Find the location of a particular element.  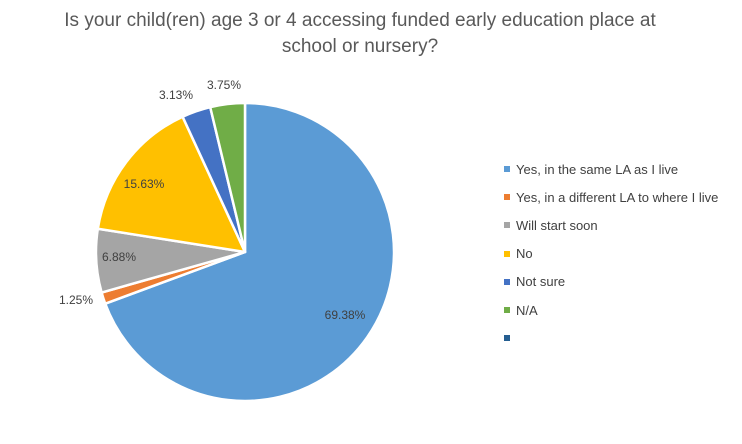

legend-item: Not sure is located at coordinates (623, 282).